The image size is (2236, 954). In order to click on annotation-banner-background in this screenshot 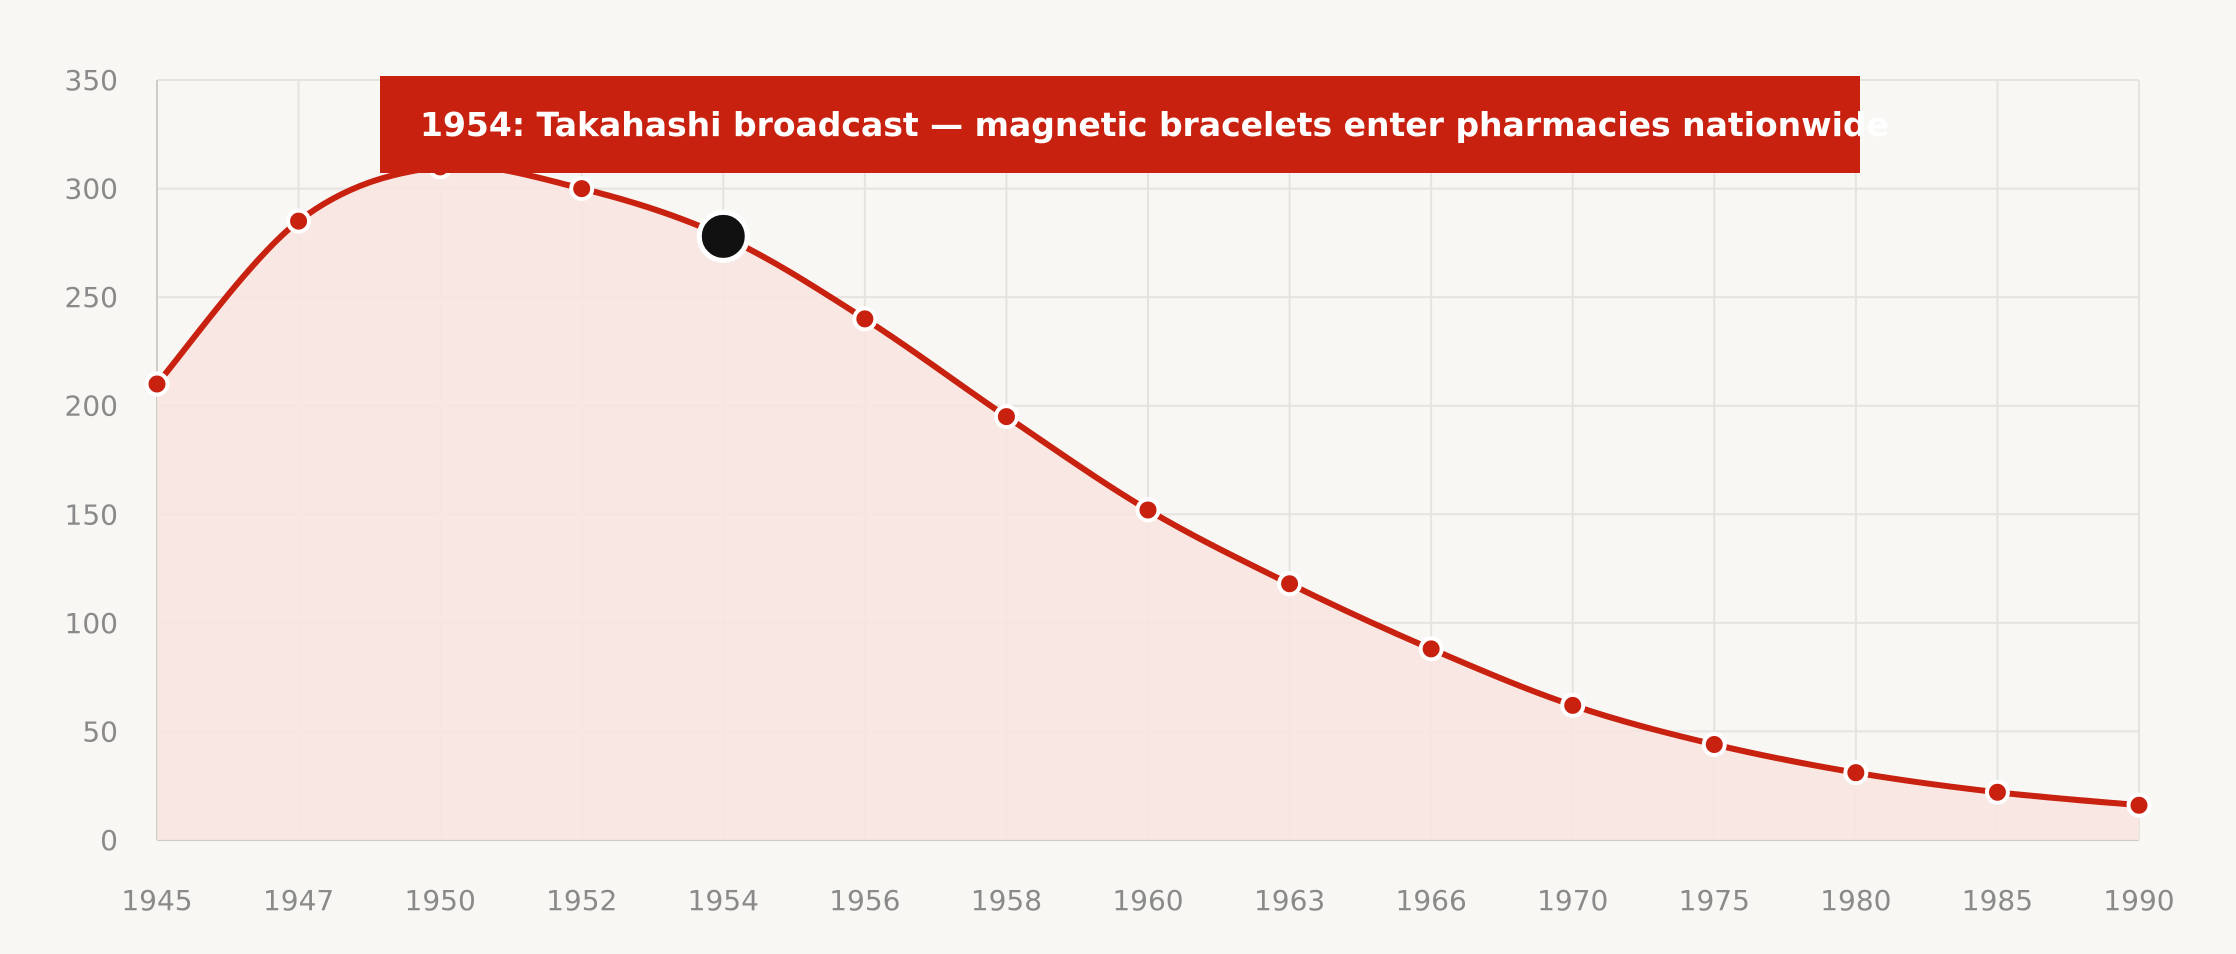, I will do `click(1120, 124)`.